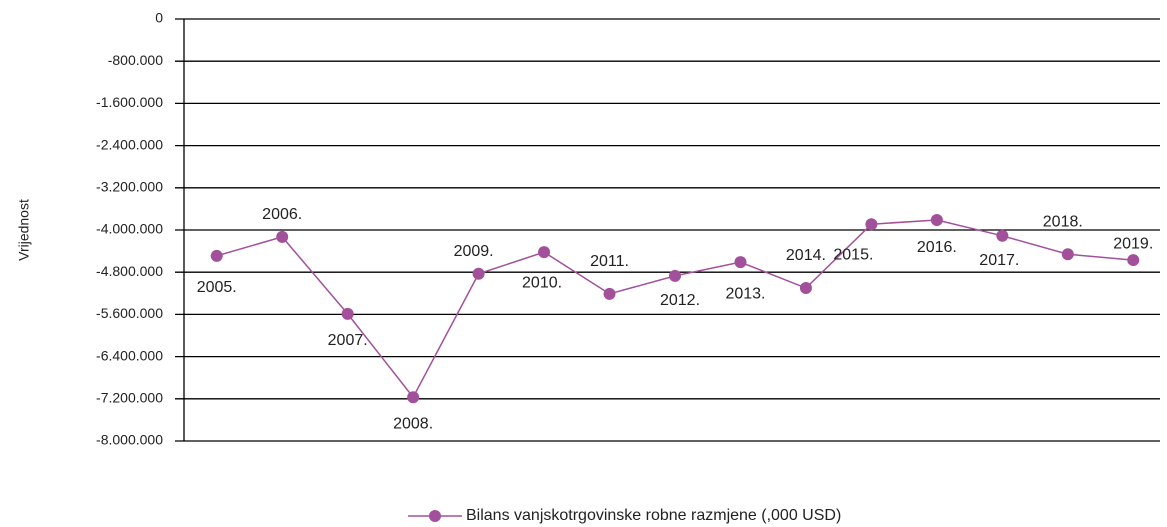 The height and width of the screenshot is (527, 1167). Describe the element at coordinates (129, 187) in the screenshot. I see `y-tick-label: -3.200.000` at that location.